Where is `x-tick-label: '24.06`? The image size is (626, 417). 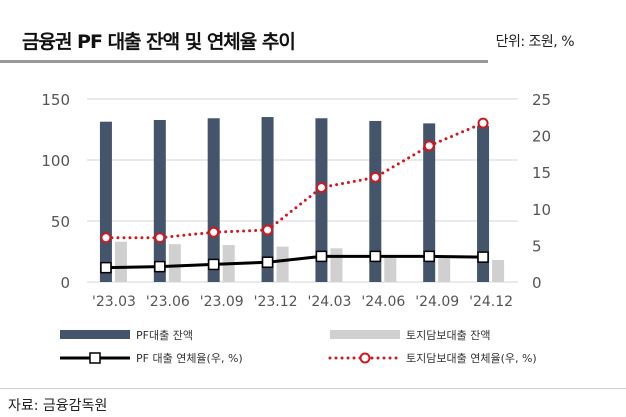 x-tick-label: '24.06 is located at coordinates (383, 302).